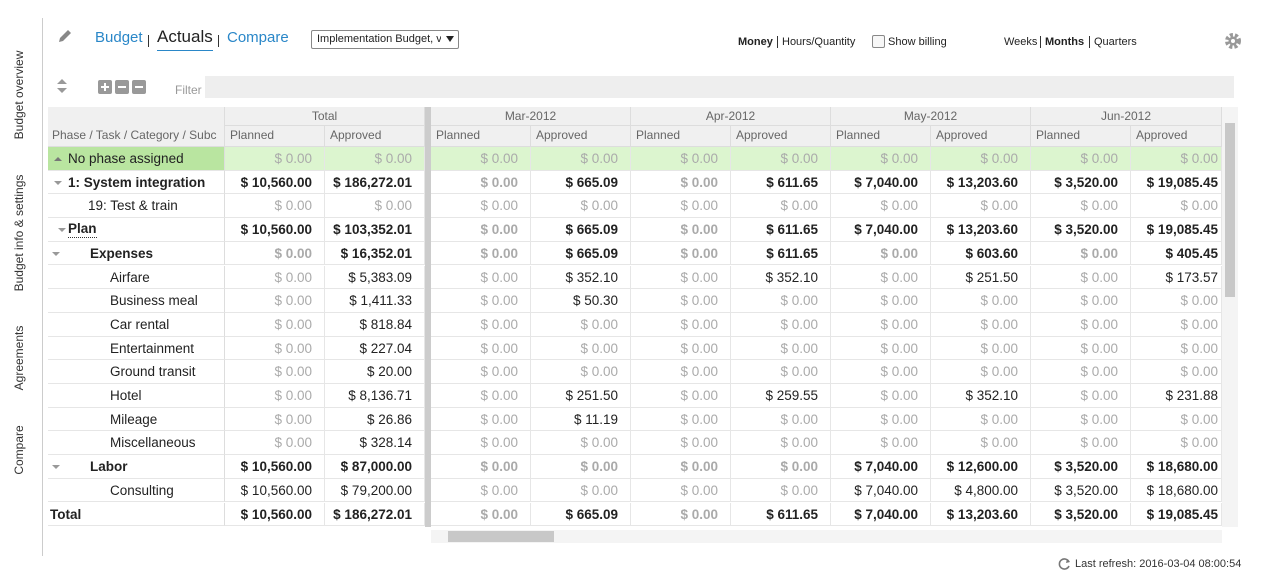 Image resolution: width=1269 pixels, height=578 pixels. What do you see at coordinates (385, 39) in the screenshot?
I see `budget-select: Implementation Budget, v2` at bounding box center [385, 39].